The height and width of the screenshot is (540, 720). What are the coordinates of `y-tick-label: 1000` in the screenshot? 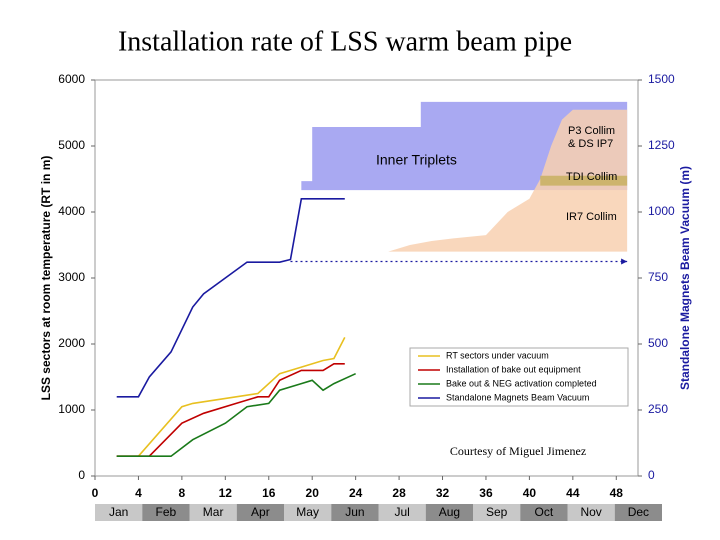 It's located at (71, 409).